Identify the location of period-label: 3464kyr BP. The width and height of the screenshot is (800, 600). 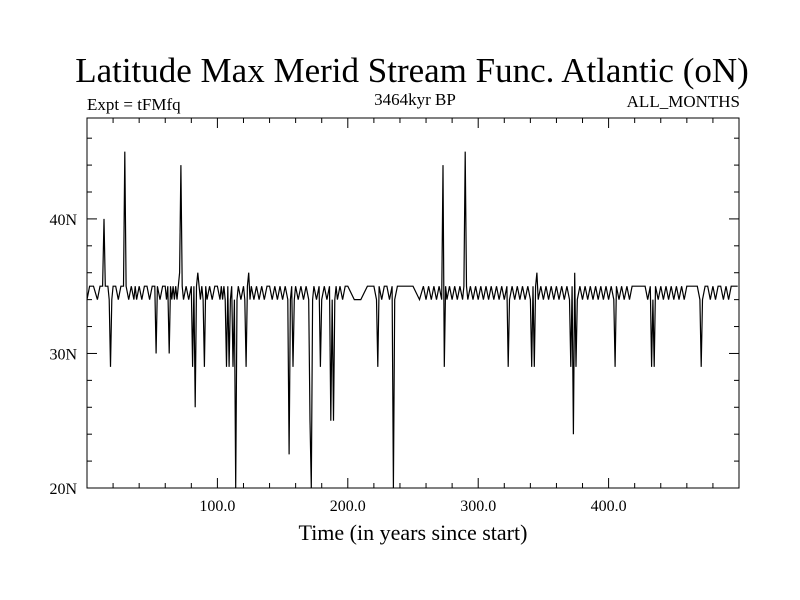
(415, 99).